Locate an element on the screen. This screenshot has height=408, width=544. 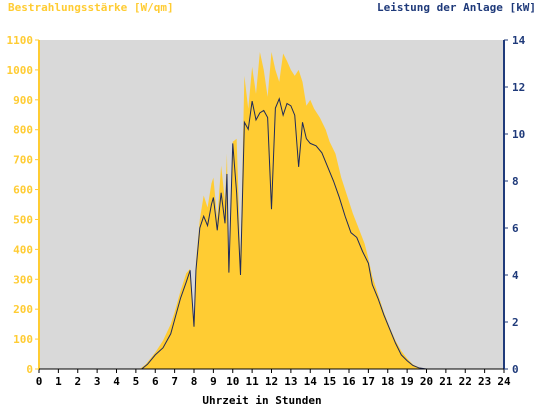
x-tick-label: 1 is located at coordinates (58, 381).